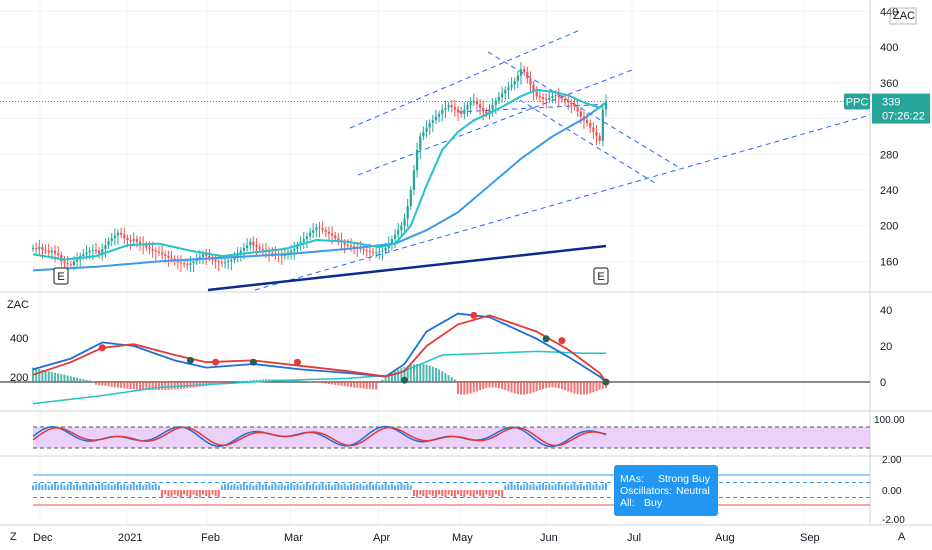 The height and width of the screenshot is (550, 932). Describe the element at coordinates (468, 490) in the screenshot. I see `technical-rating-pane: 2.00 0.00 -2.00` at that location.